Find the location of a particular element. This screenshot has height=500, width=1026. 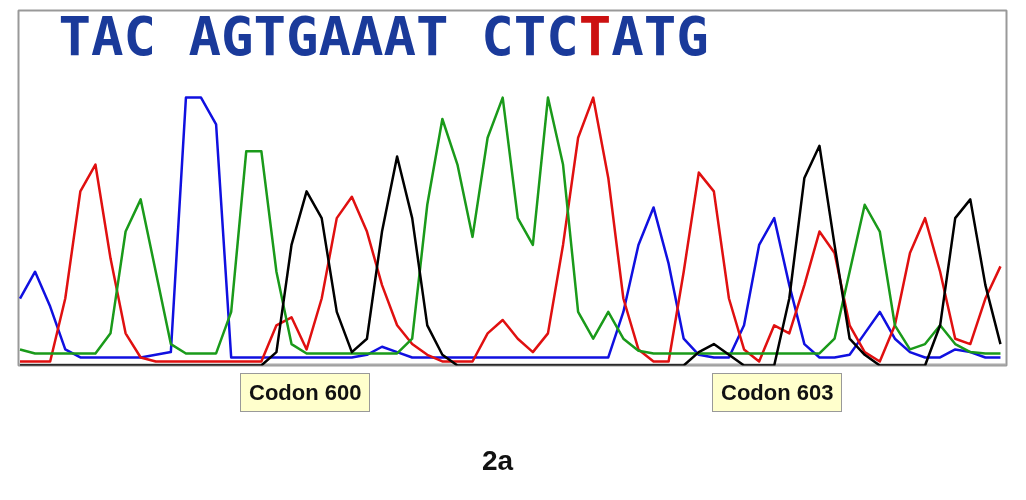

text: TAC AGTGAAAT CTC is located at coordinates (318, 36).